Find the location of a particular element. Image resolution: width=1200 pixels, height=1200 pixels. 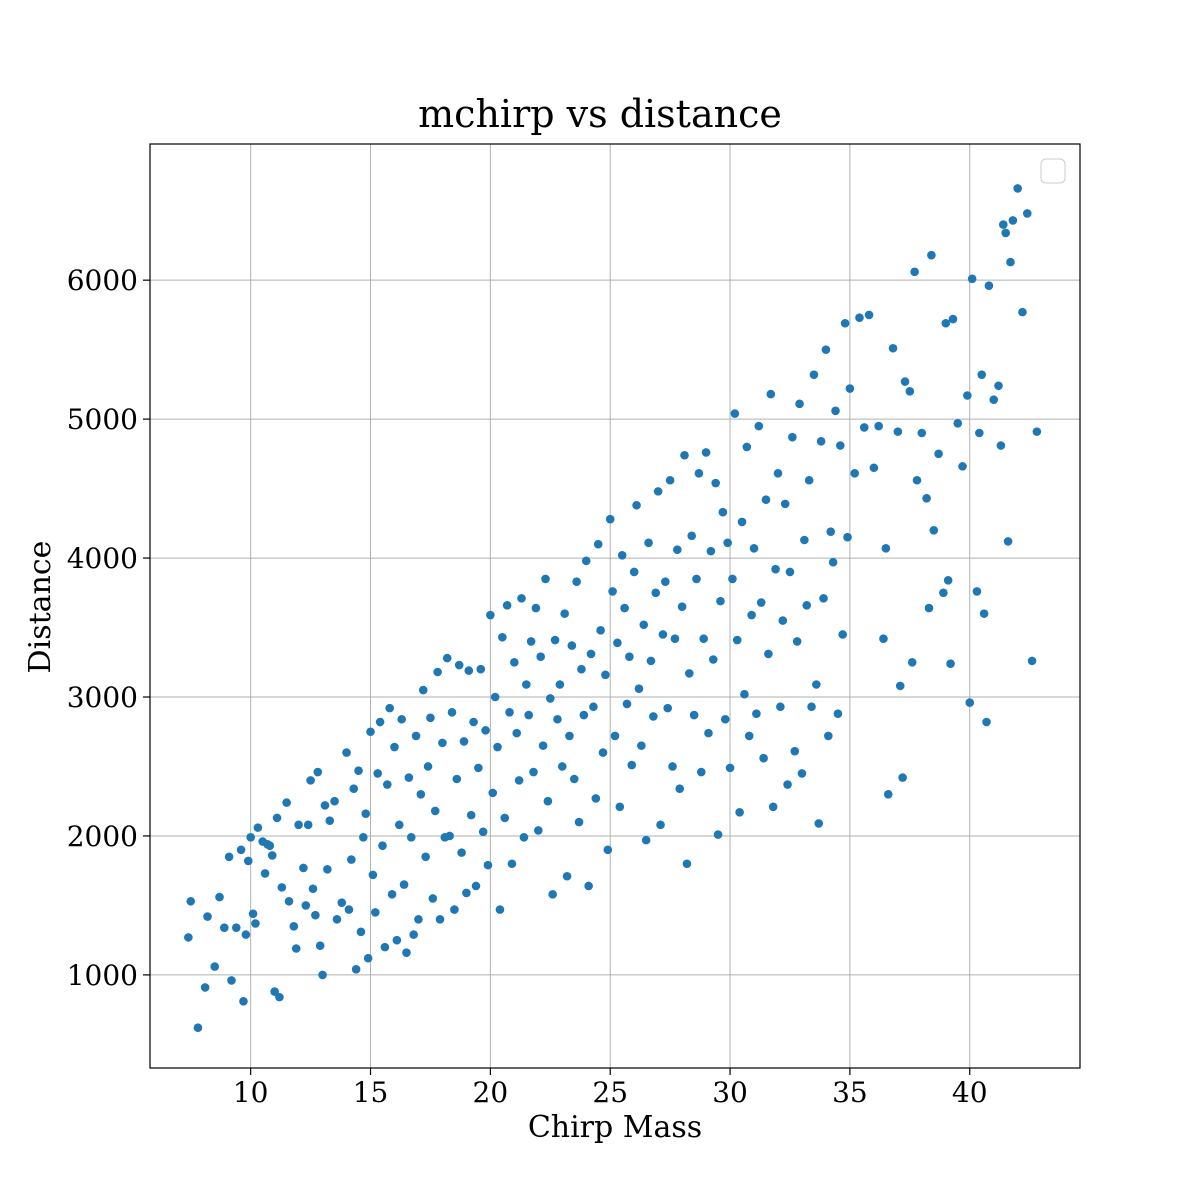

x-tick-label: 40 is located at coordinates (970, 1092).